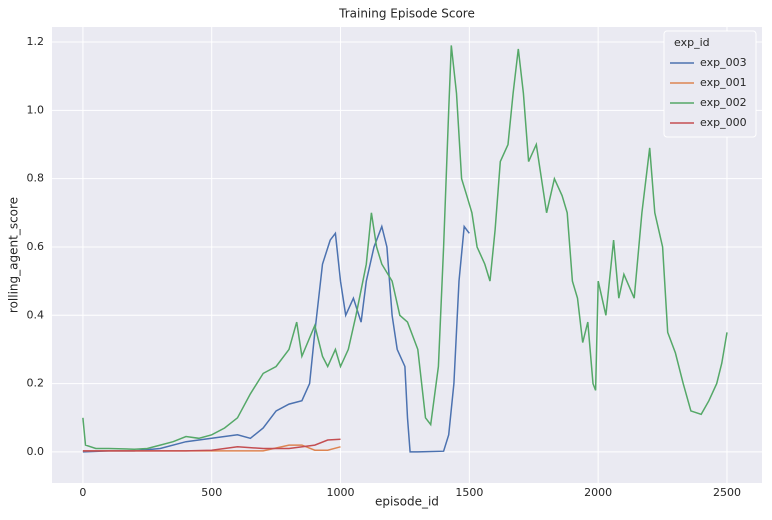 Image resolution: width=772 pixels, height=520 pixels. I want to click on y-tick-label: 0.8, so click(36, 178).